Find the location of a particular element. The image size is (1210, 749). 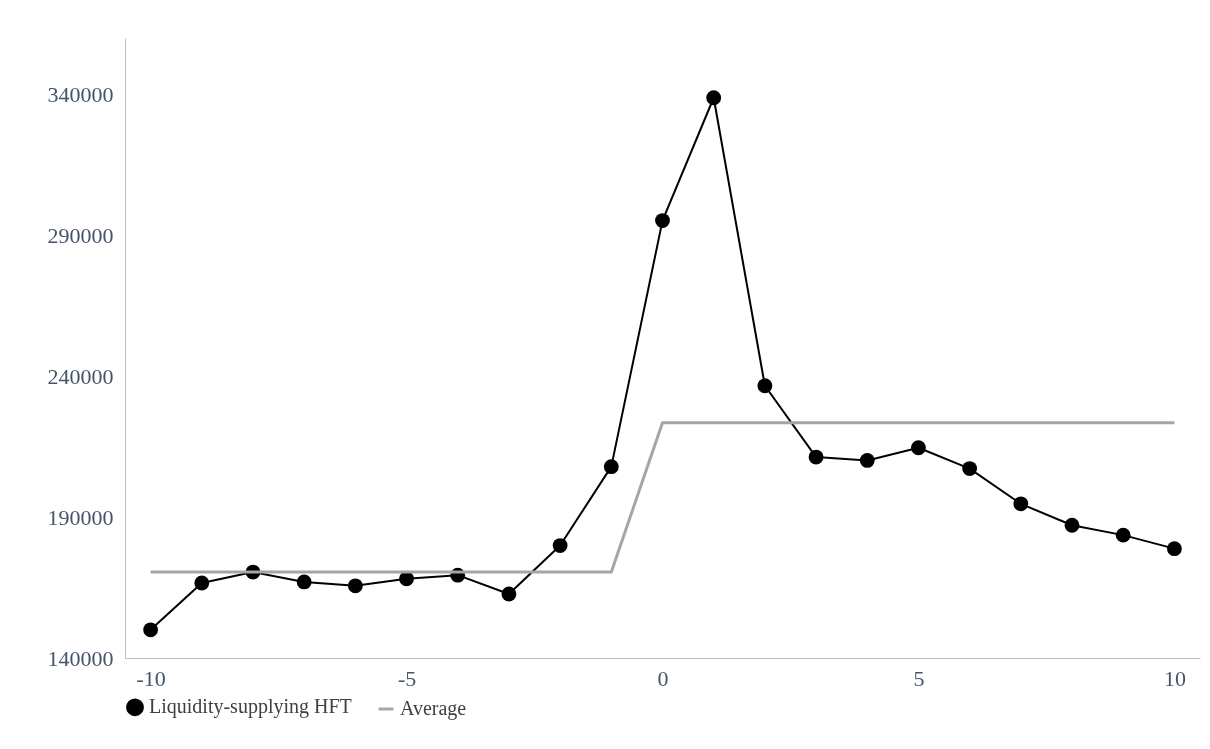

x-tick-label: -10 is located at coordinates (151, 678).